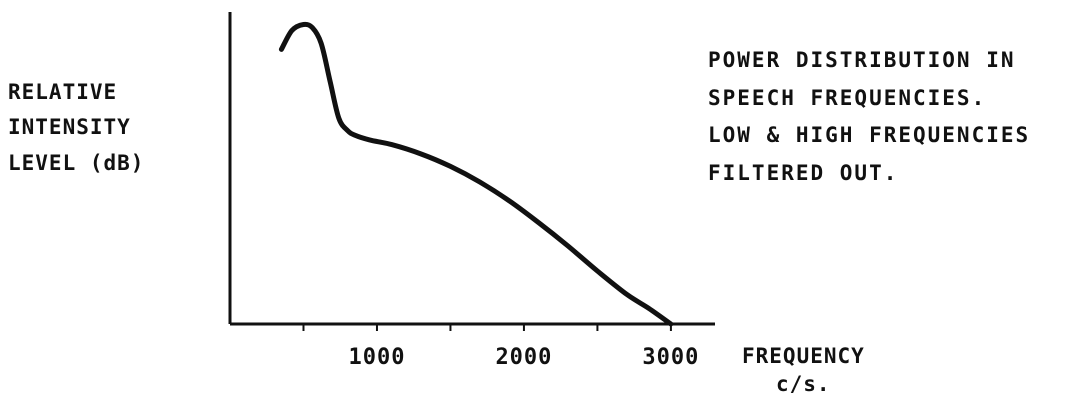 The height and width of the screenshot is (395, 1091). What do you see at coordinates (803, 383) in the screenshot?
I see `x-axis-label-line: c/s.` at bounding box center [803, 383].